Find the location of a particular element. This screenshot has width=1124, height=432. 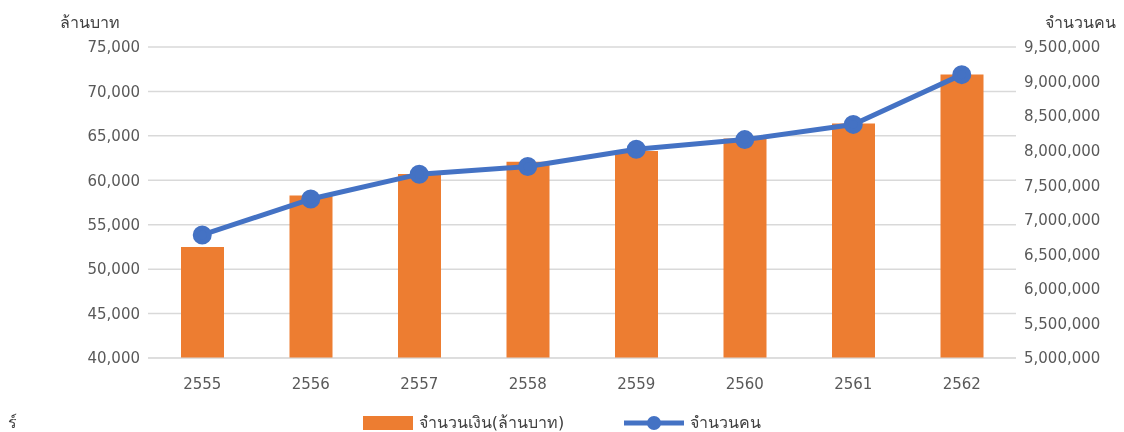

y2-tick-label: 7,500,000 is located at coordinates (1062, 185).